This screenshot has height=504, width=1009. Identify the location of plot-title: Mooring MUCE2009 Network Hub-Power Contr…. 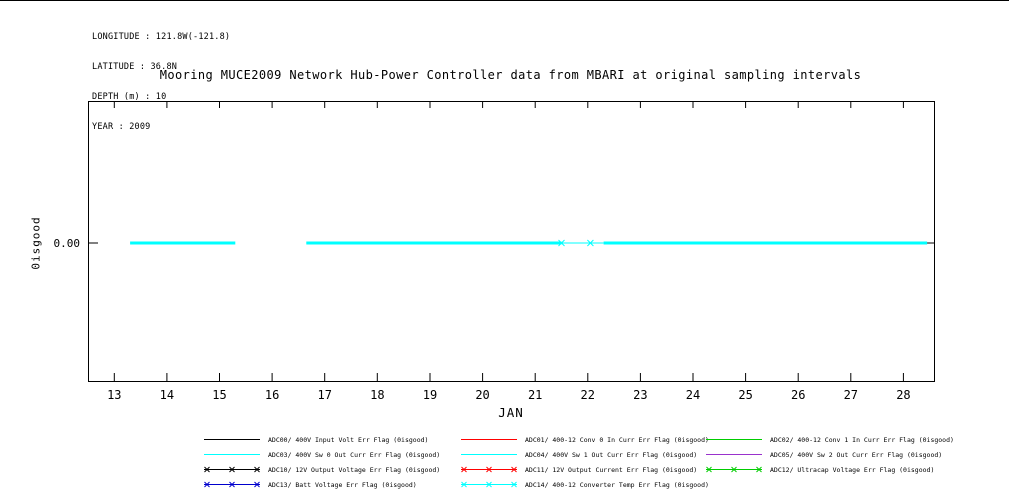
(510, 75).